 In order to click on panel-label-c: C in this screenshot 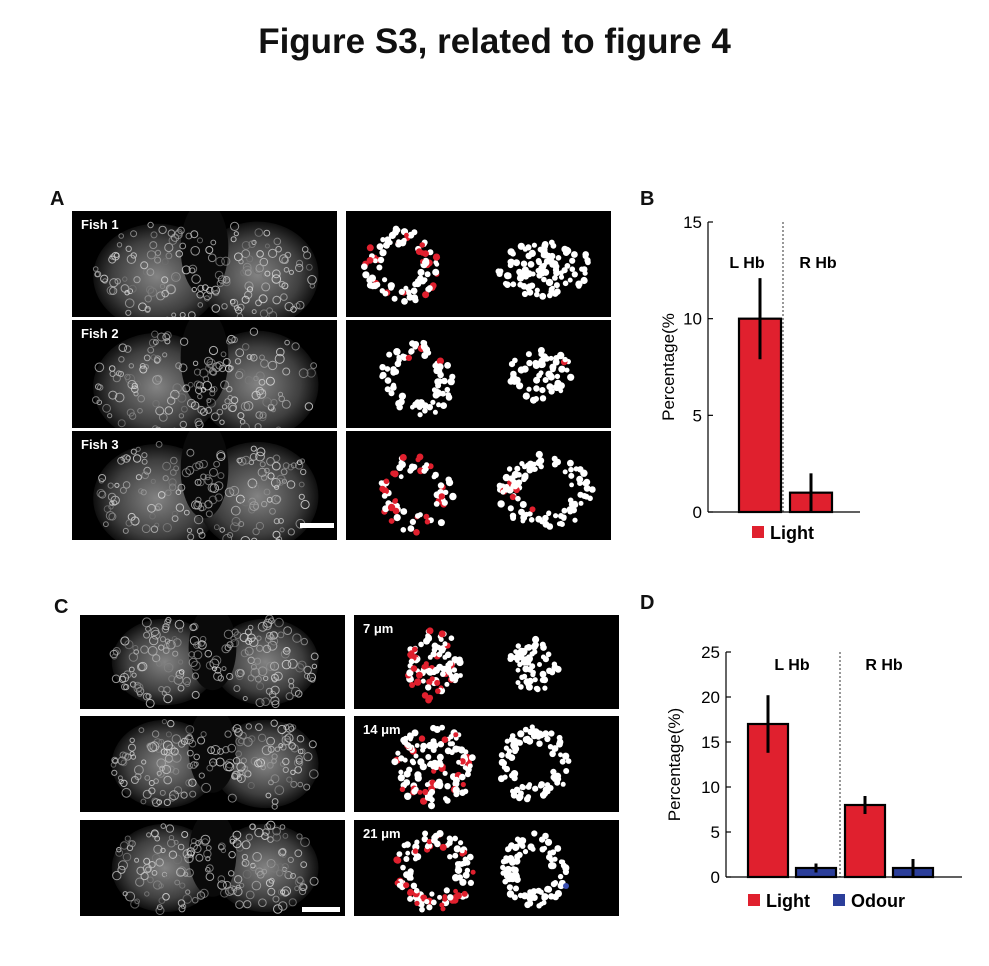, I will do `click(61, 607)`.